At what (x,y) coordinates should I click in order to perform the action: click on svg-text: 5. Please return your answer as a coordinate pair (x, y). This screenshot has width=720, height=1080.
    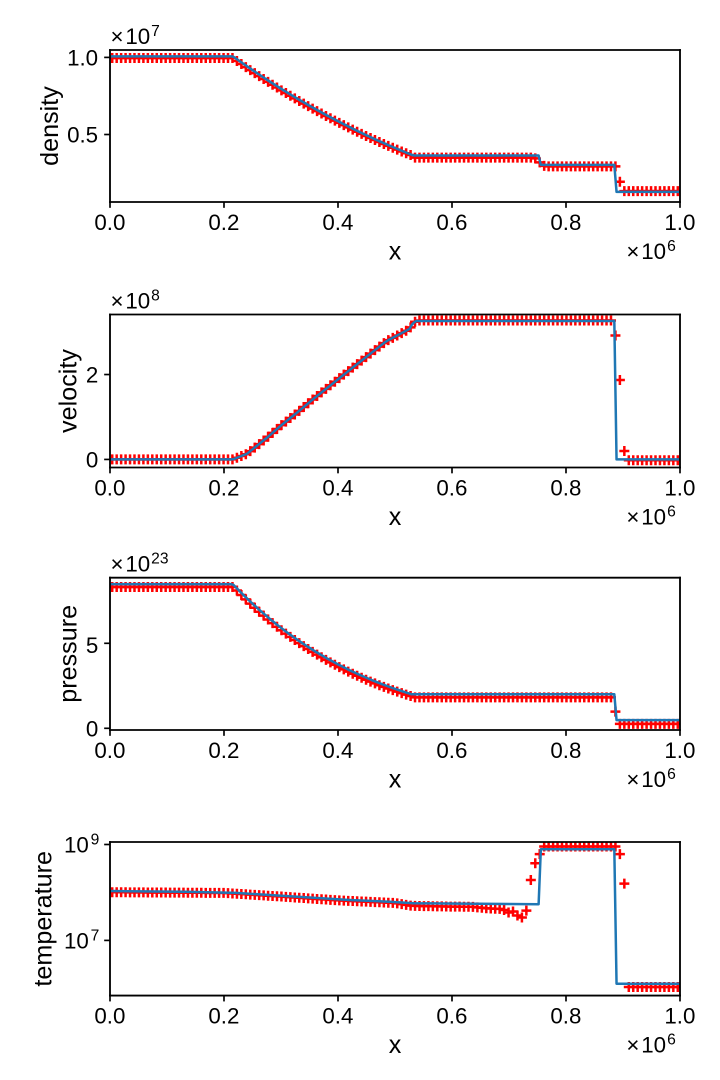
    Looking at the image, I should click on (92, 645).